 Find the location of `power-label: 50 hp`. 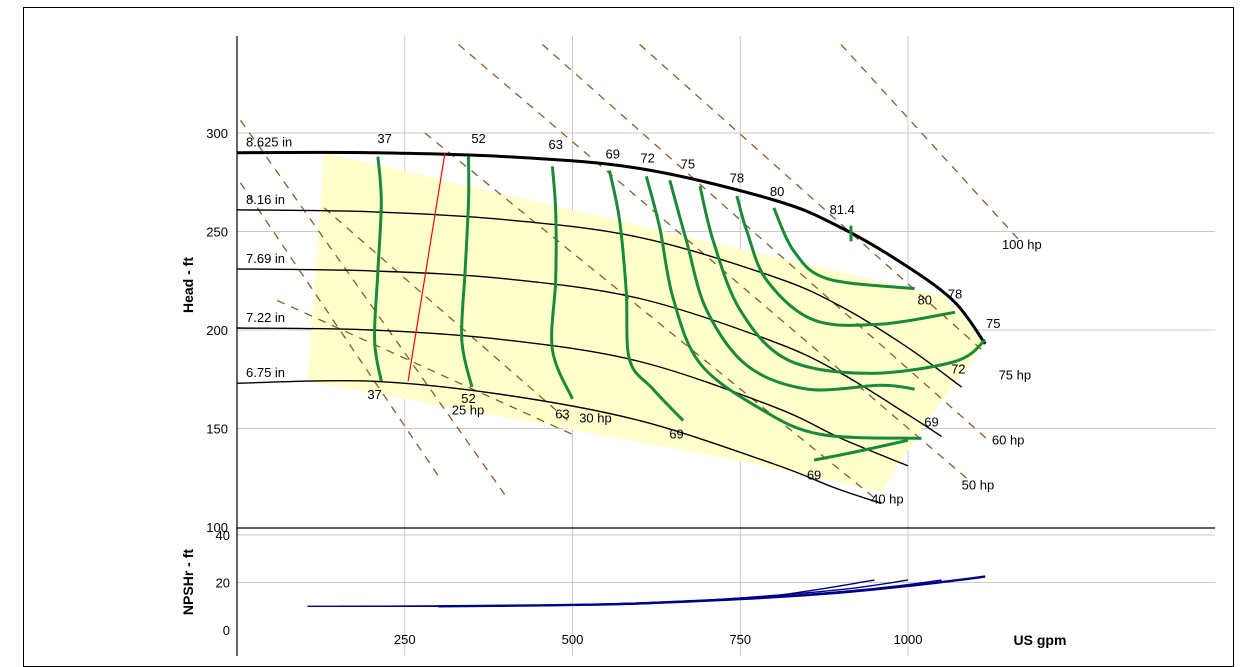

power-label: 50 hp is located at coordinates (978, 485).